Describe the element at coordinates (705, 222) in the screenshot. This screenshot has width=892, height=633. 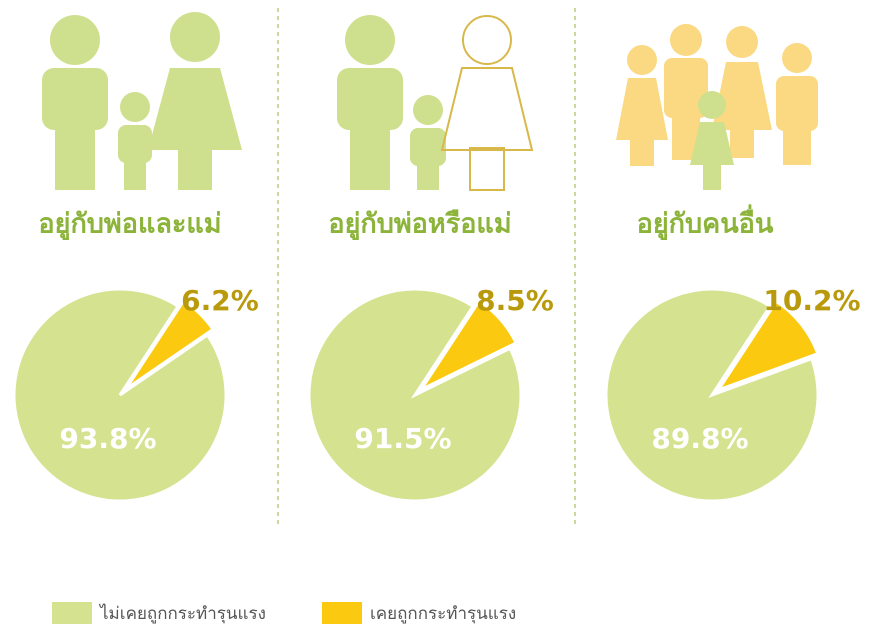
I see `chart-title: อยู่กับคนอื่น` at that location.